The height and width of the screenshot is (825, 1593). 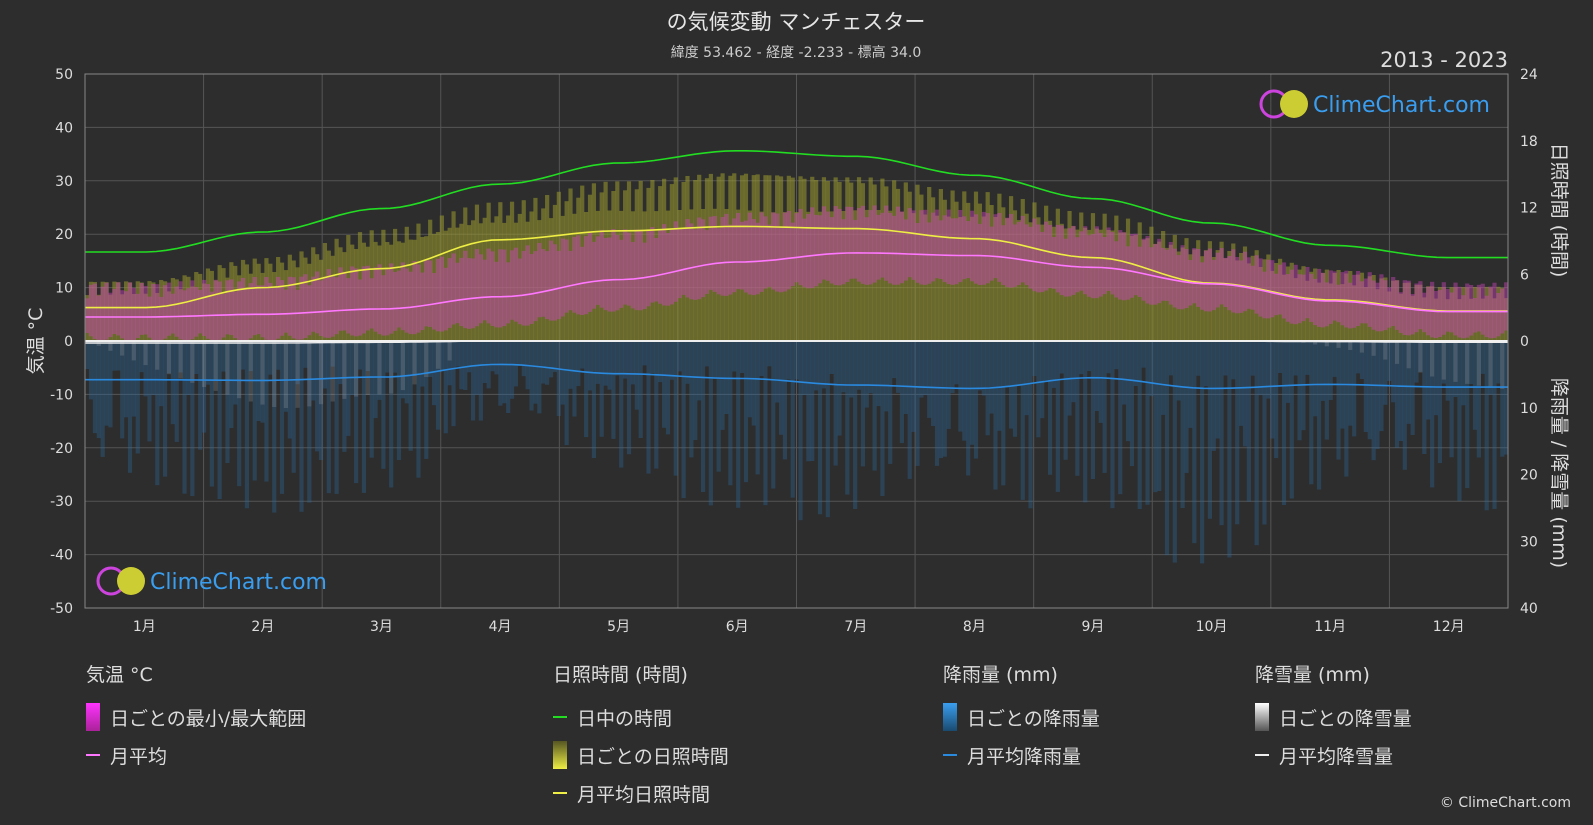 What do you see at coordinates (1529, 409) in the screenshot?
I see `right-bottom-tick-label: 10` at bounding box center [1529, 409].